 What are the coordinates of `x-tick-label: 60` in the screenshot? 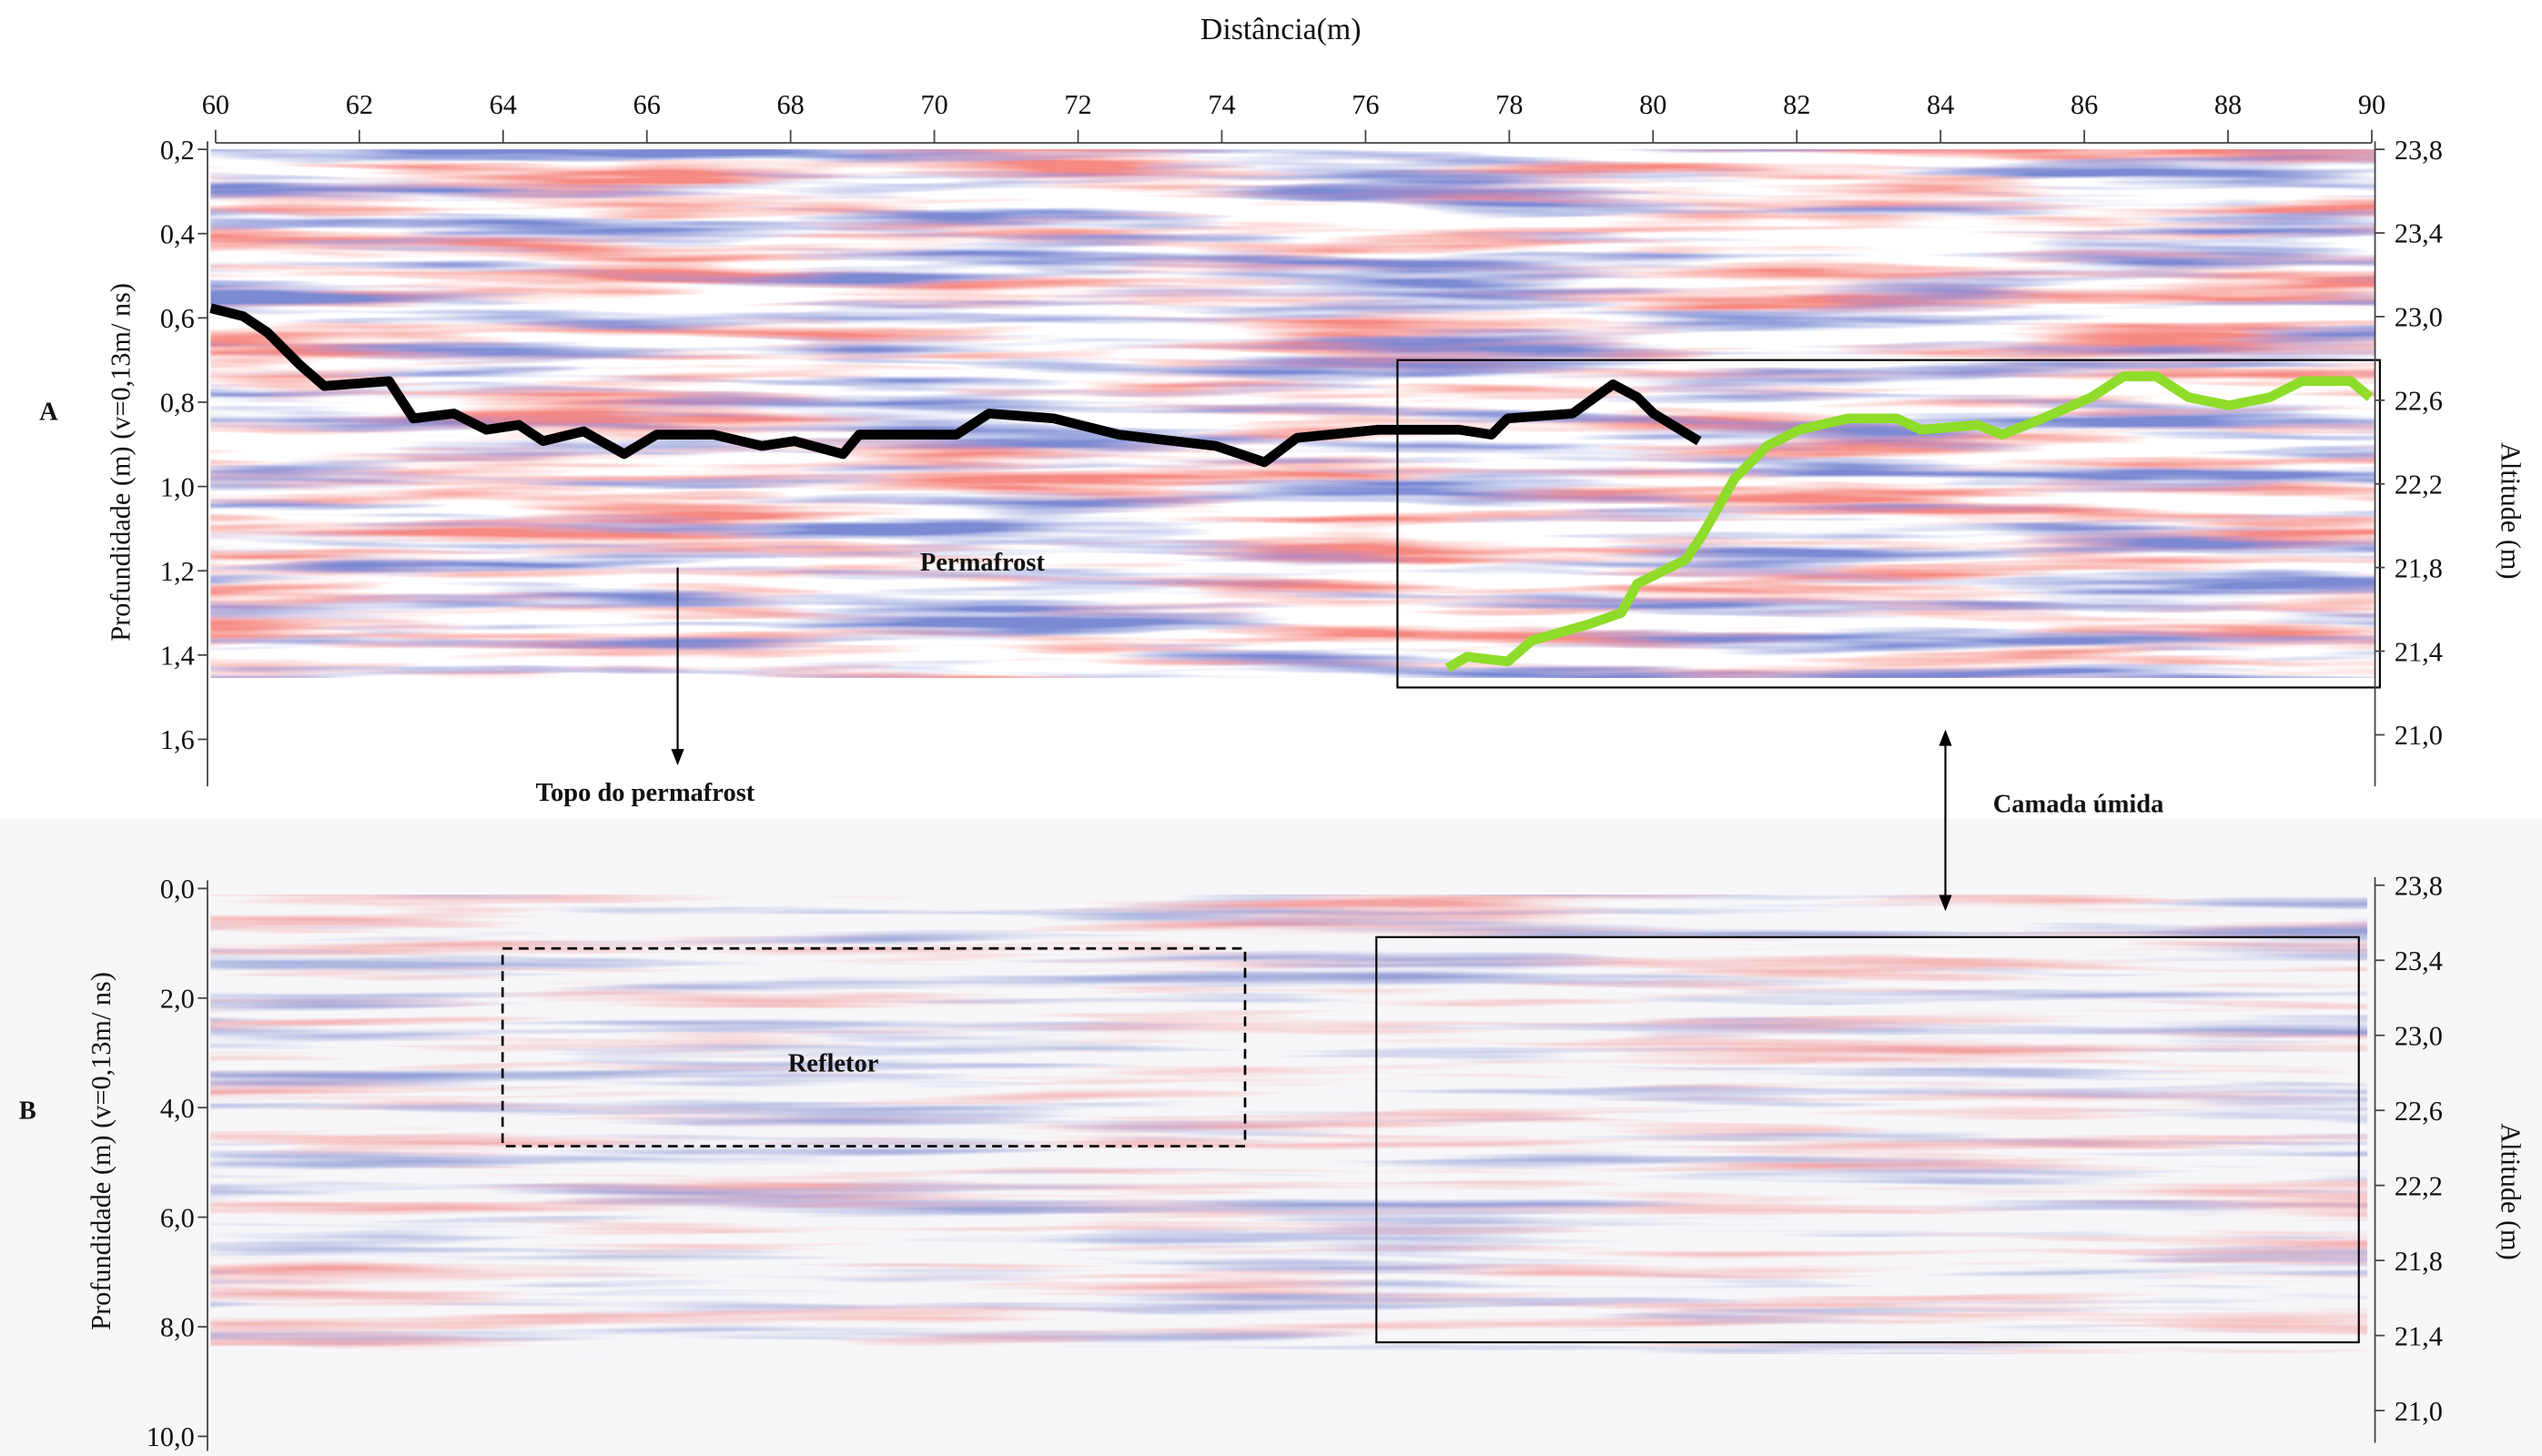 It's located at (215, 105).